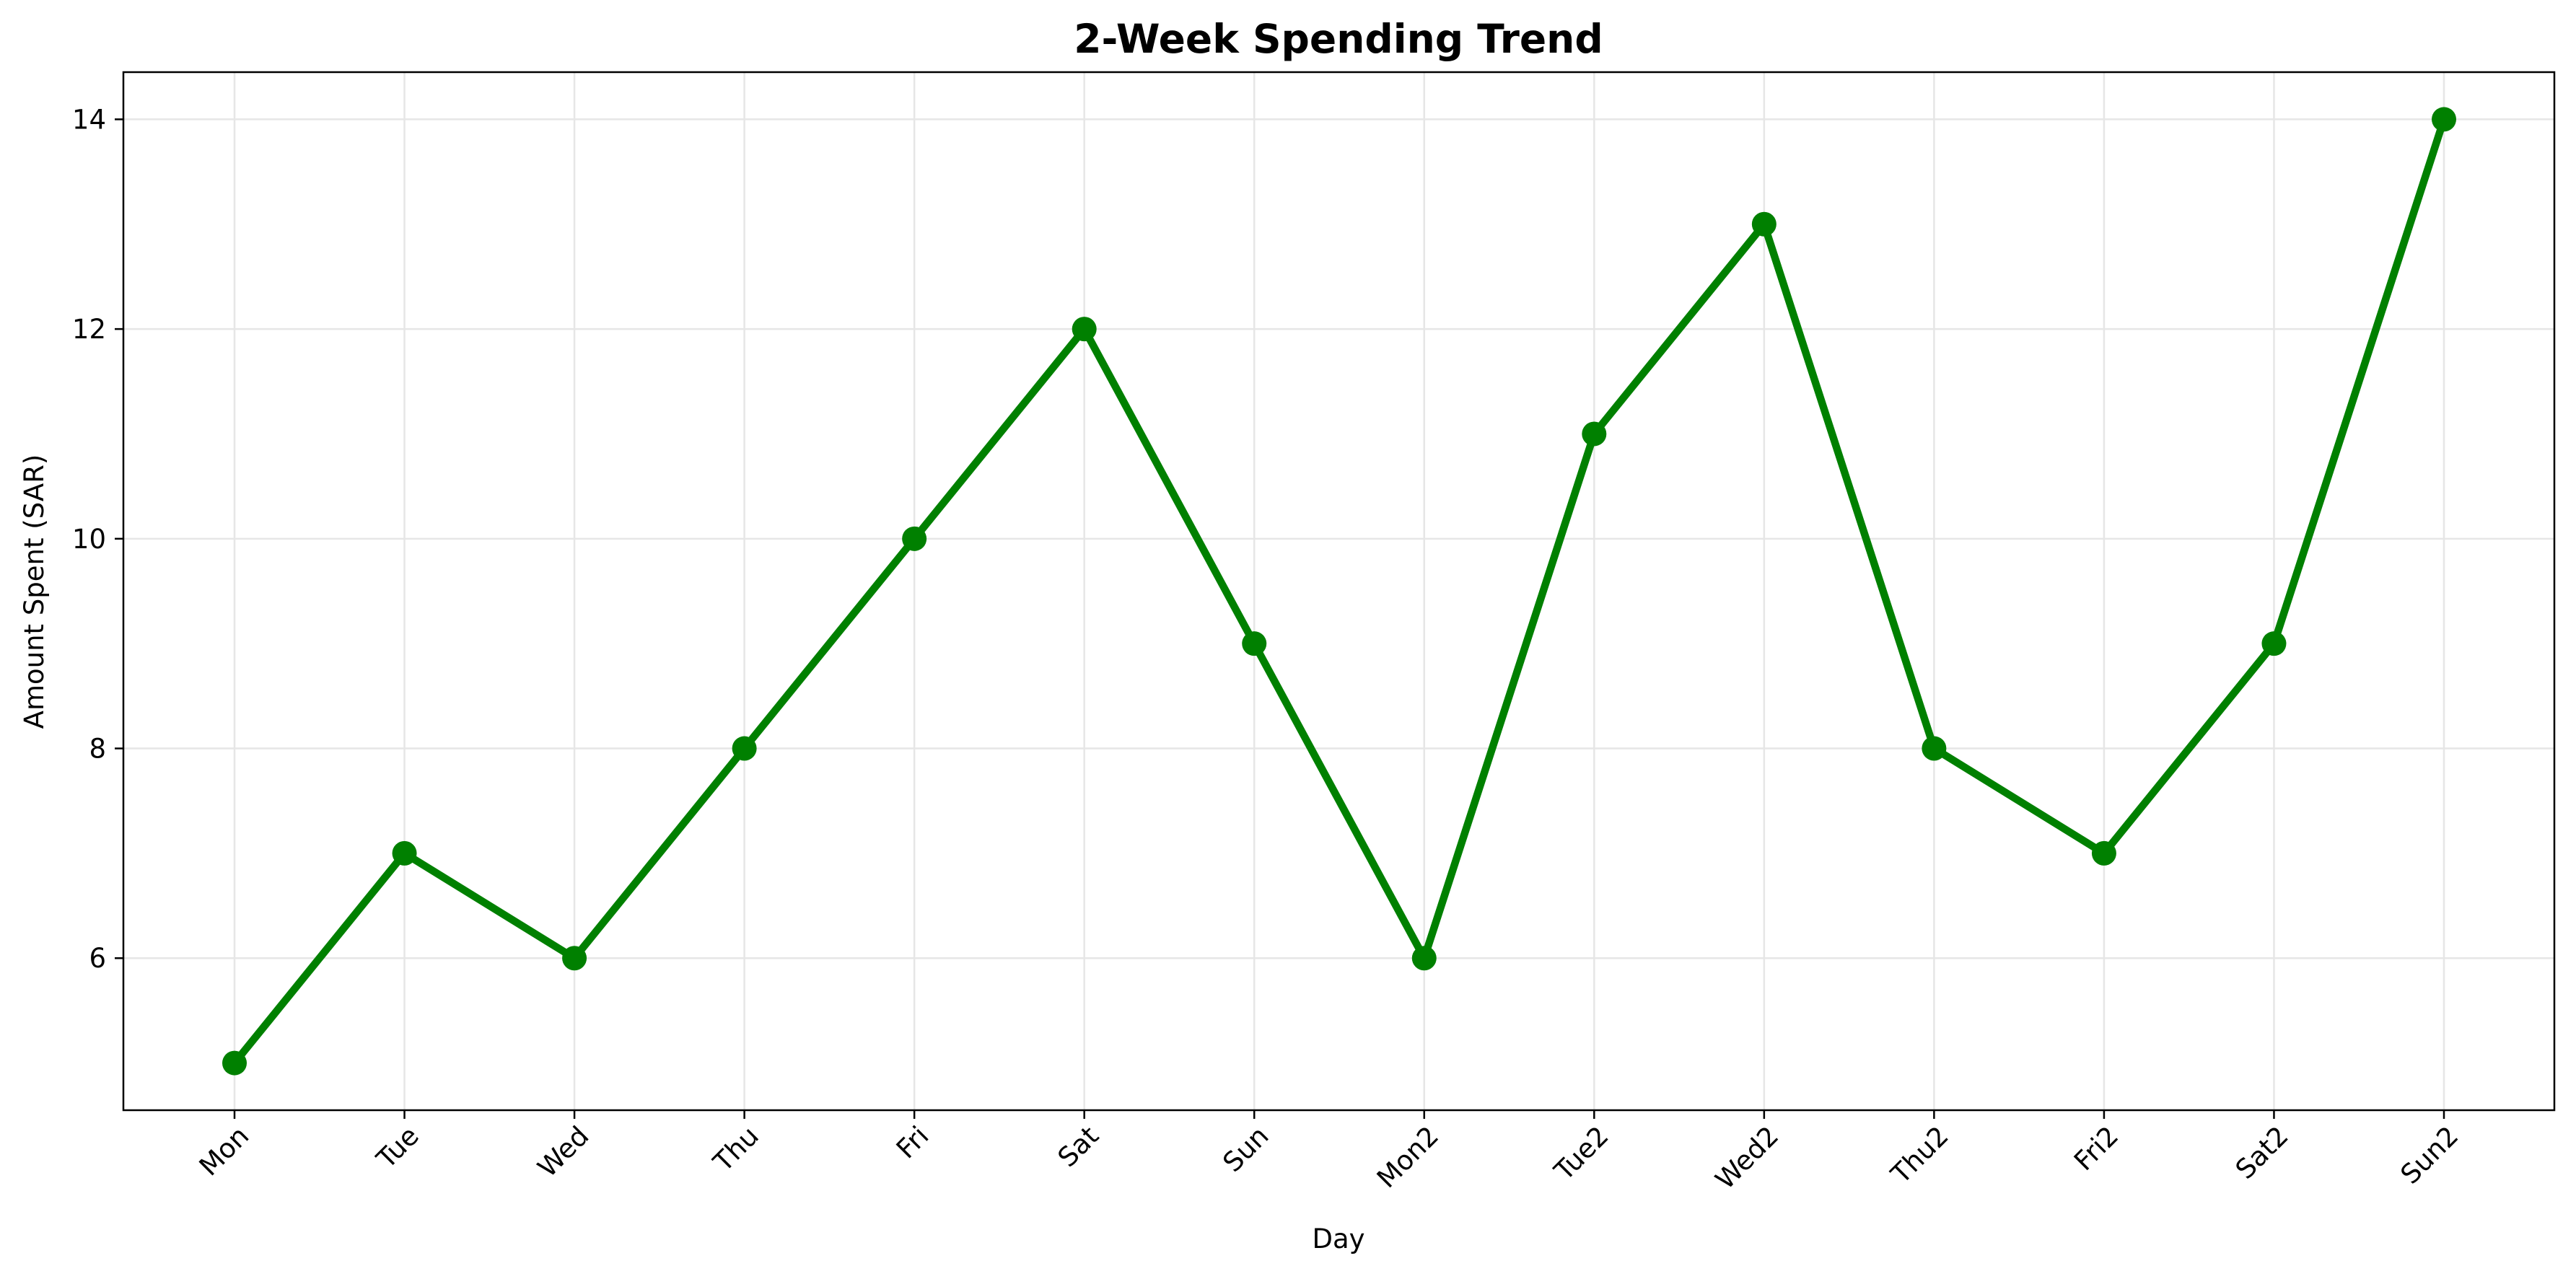 Image resolution: width=2576 pixels, height=1279 pixels. Describe the element at coordinates (1338, 39) in the screenshot. I see `chart-title: 2-Week Spending Trend` at that location.